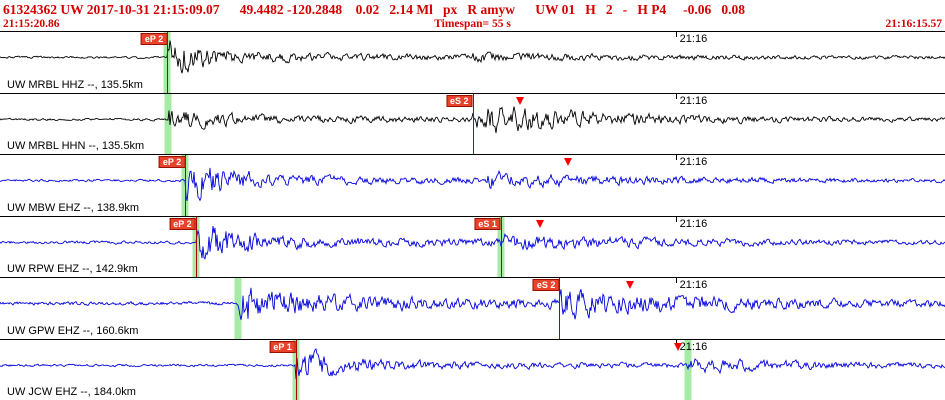 This screenshot has height=400, width=945. What do you see at coordinates (31, 24) in the screenshot?
I see `window-start-time: 21:15:20.86` at bounding box center [31, 24].